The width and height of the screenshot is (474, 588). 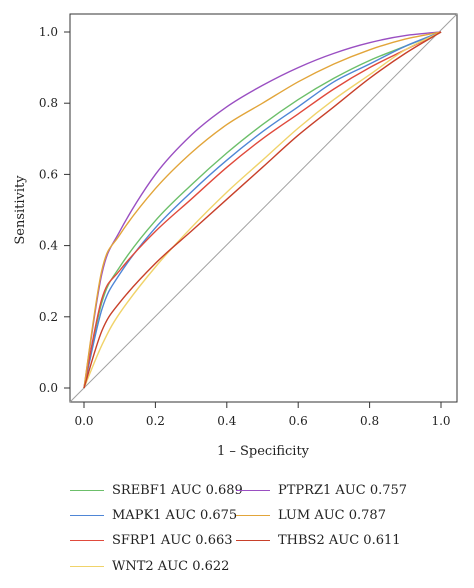 I want to click on legend-swatch-lum, so click(x=253, y=515).